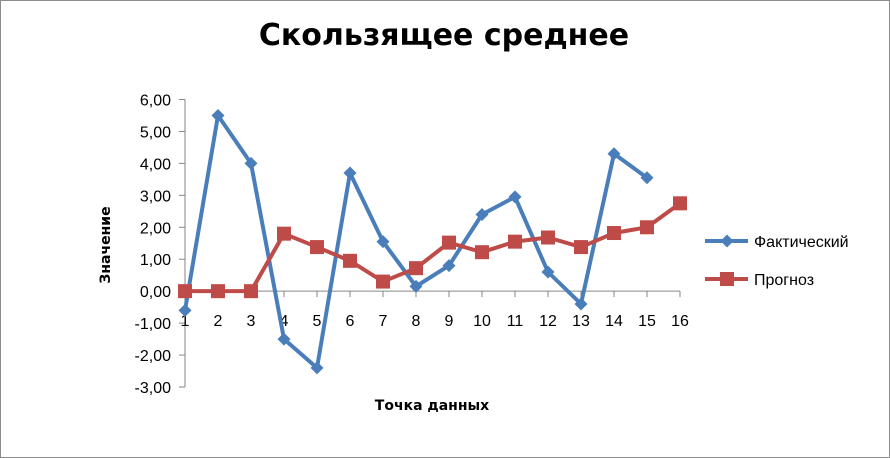  What do you see at coordinates (153, 324) in the screenshot?
I see `y-tick-label: -1,00` at bounding box center [153, 324].